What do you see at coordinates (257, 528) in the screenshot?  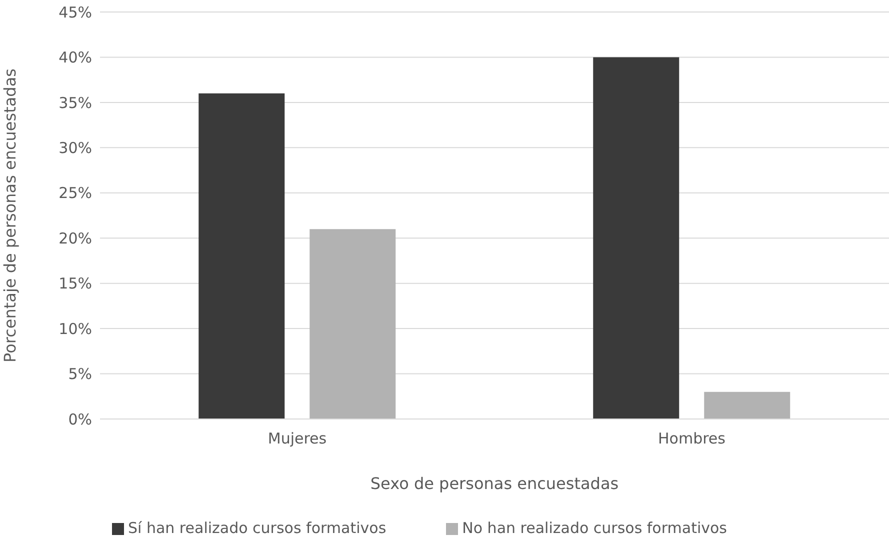 I see `legend-label: Sí han realizado cursos formativos` at bounding box center [257, 528].